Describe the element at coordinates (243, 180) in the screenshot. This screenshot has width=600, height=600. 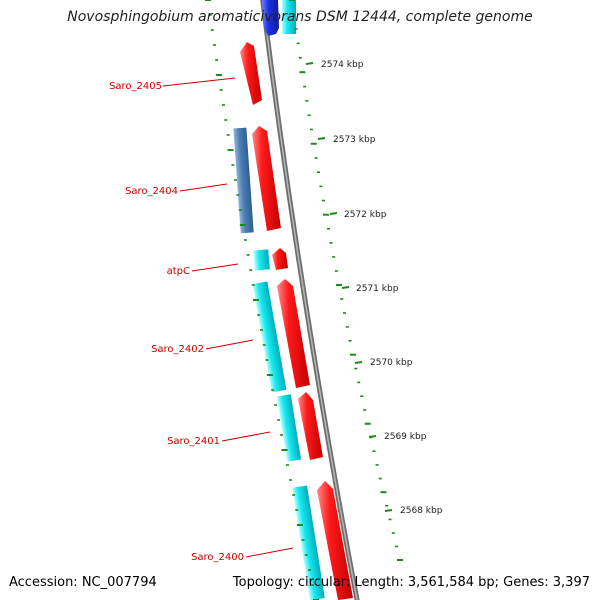
I see `gene-saro-2404-other` at that location.